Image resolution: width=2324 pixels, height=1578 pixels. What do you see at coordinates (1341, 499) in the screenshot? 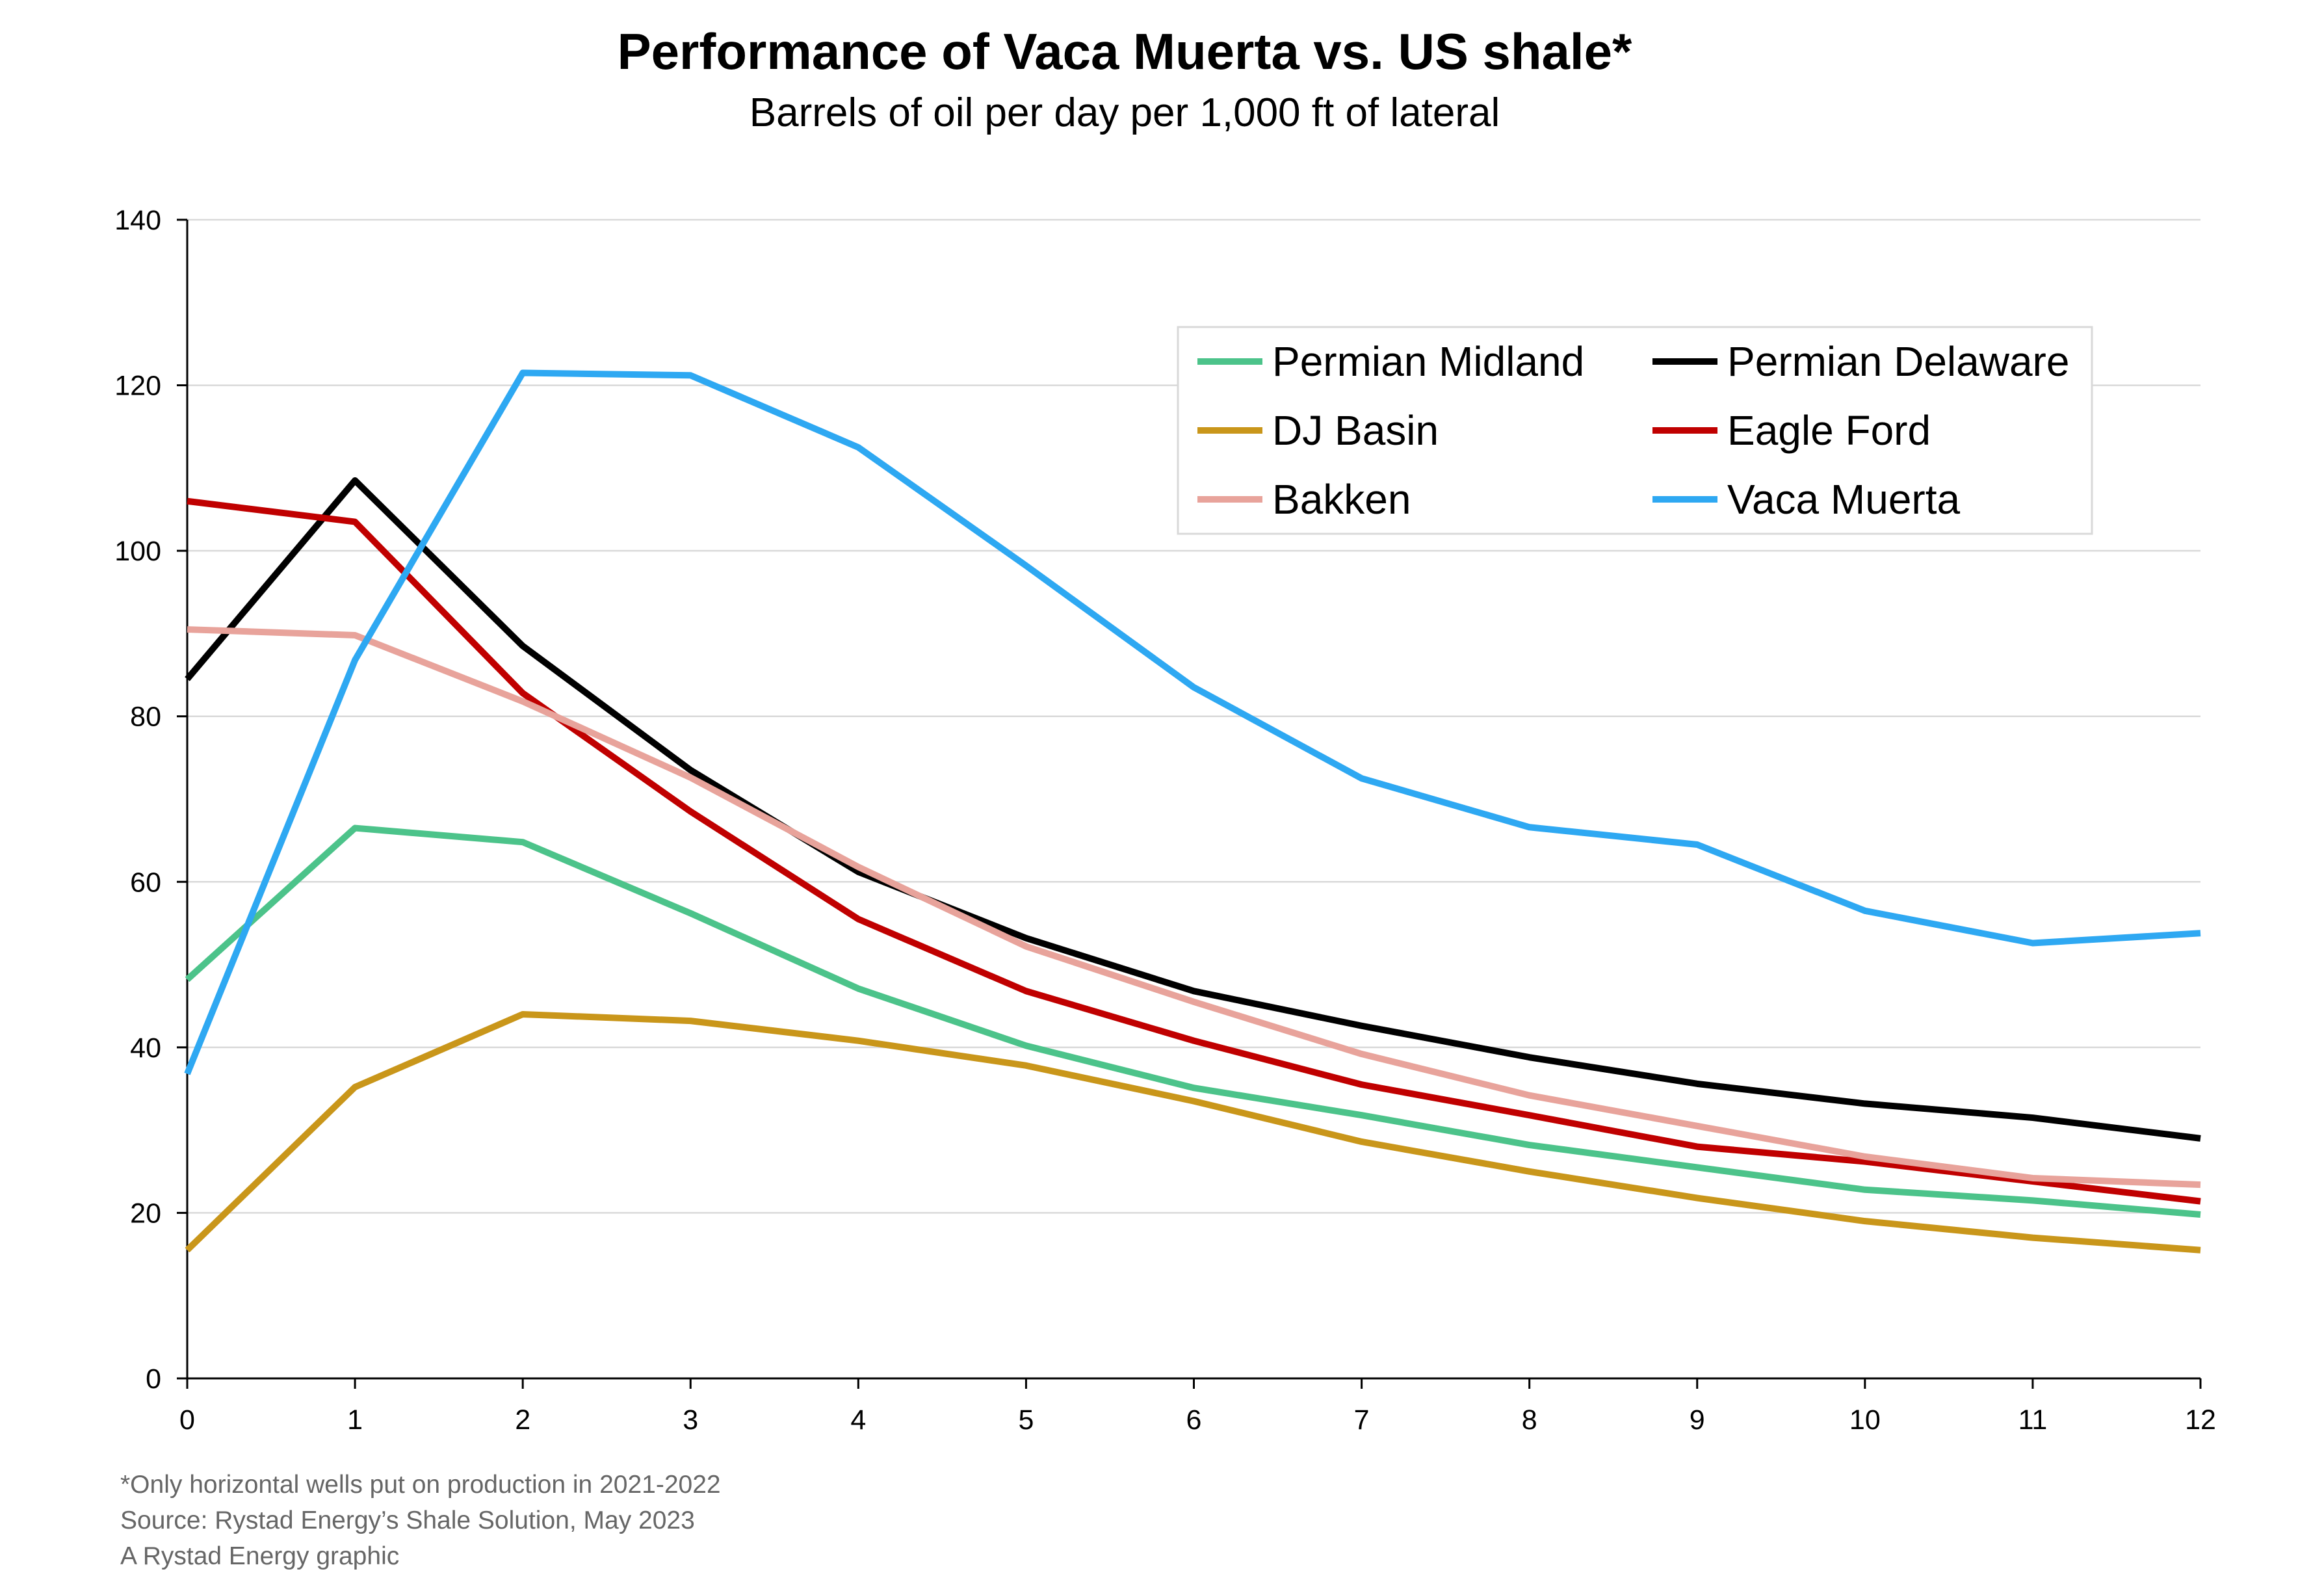
I see `legend-label-bakken: Bakken` at bounding box center [1341, 499].